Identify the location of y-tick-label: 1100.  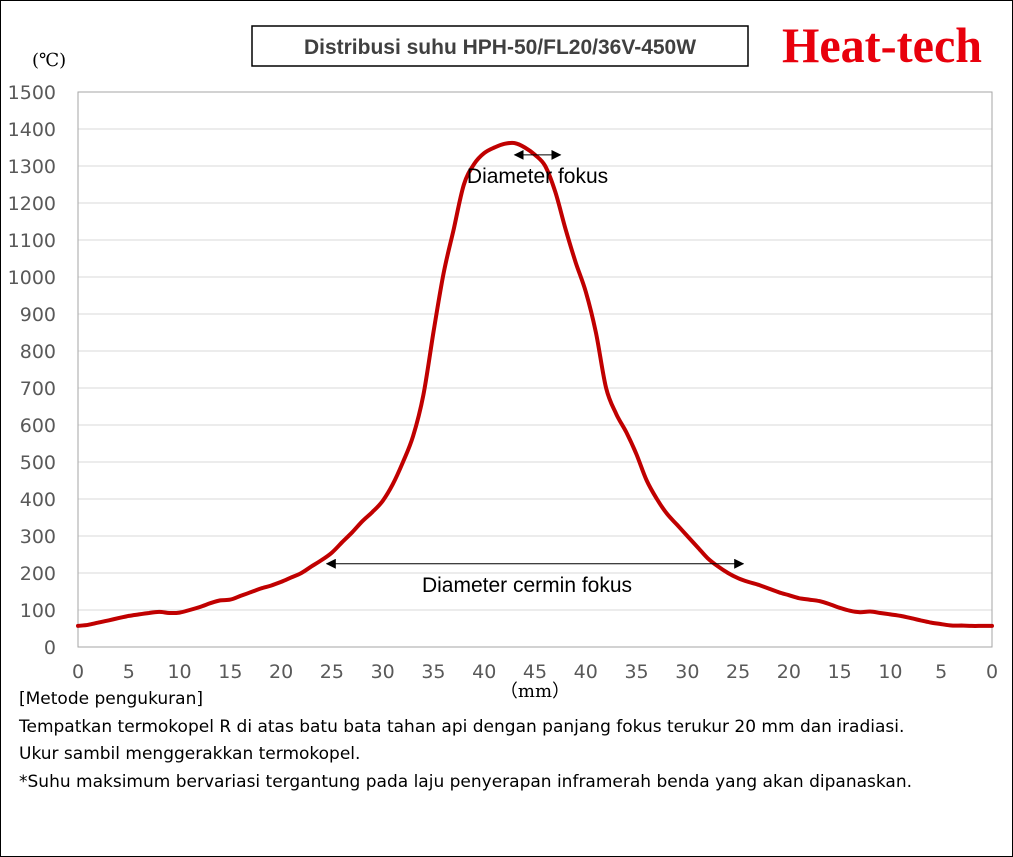
(32, 241).